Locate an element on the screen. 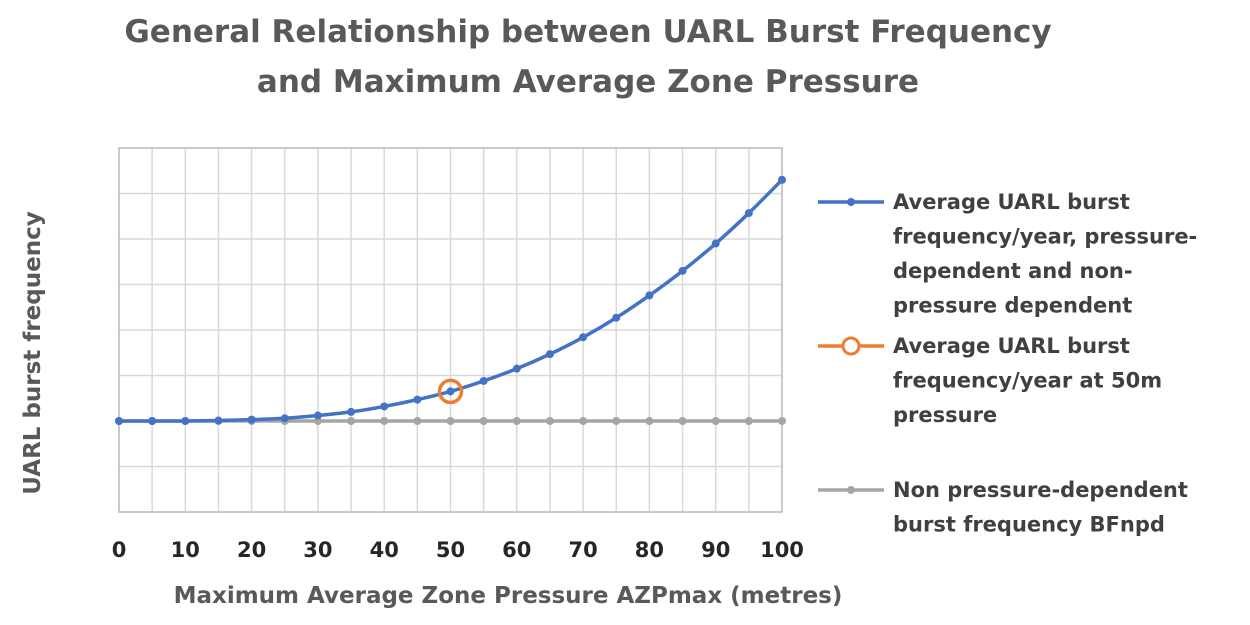  chart-title-line: and Maximum Average Zone Pressure is located at coordinates (588, 82).